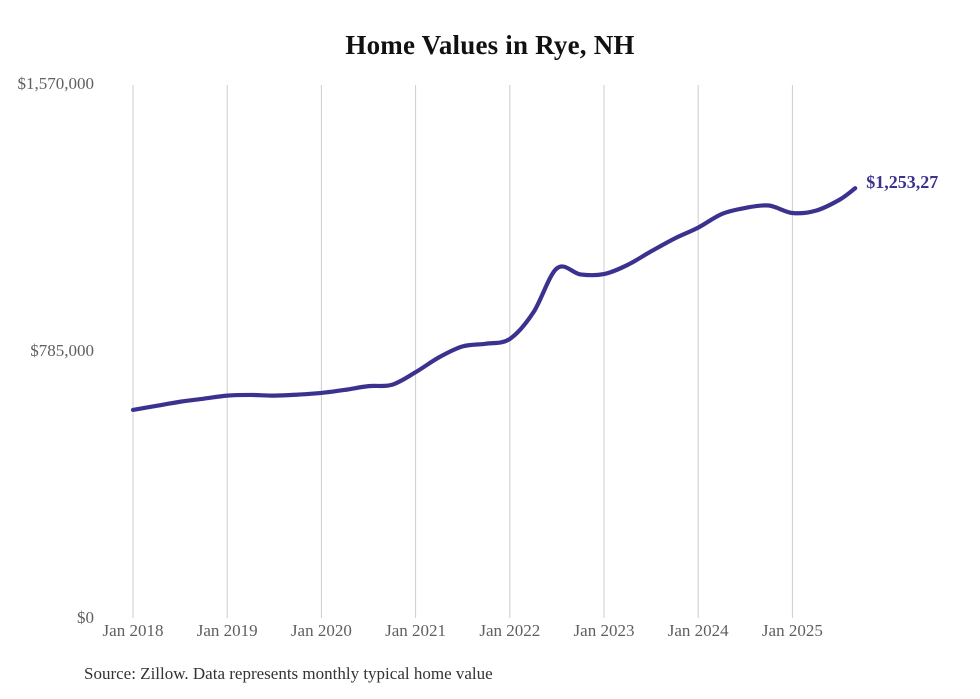  I want to click on x-axis-tick-label-jan-2020: Jan 2020, so click(321, 630).